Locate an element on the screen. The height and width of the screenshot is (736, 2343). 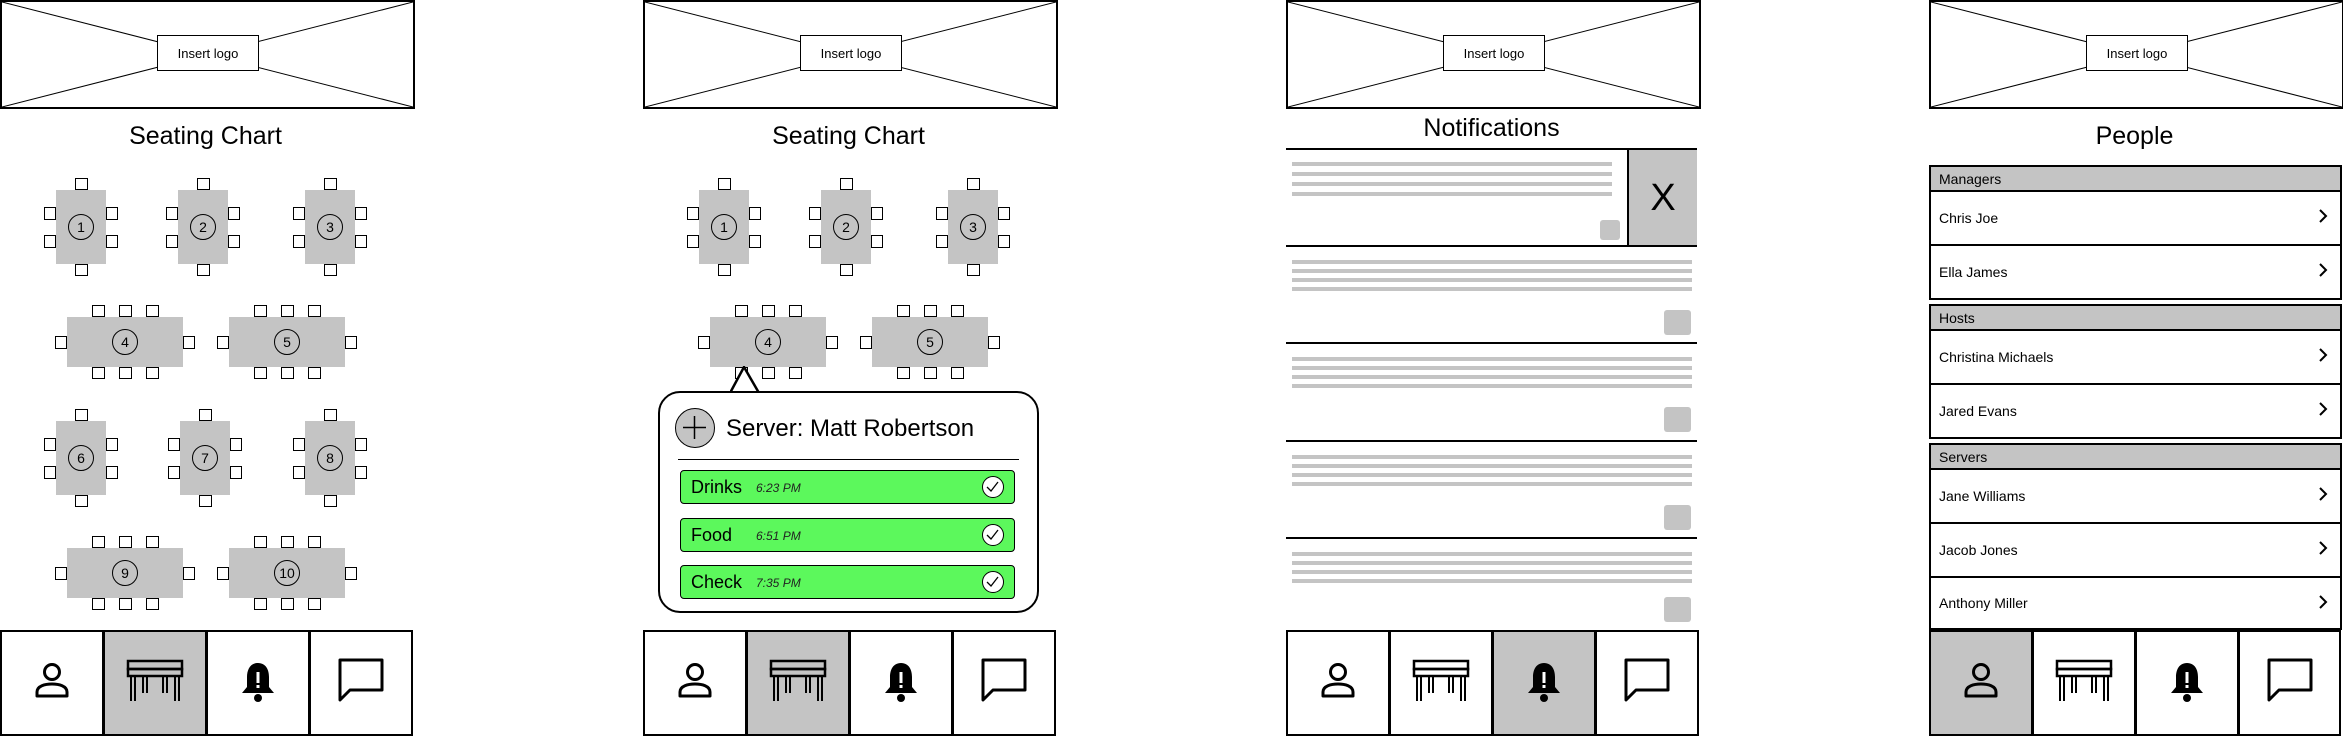
person-name: Jane Williams is located at coordinates (1982, 496).